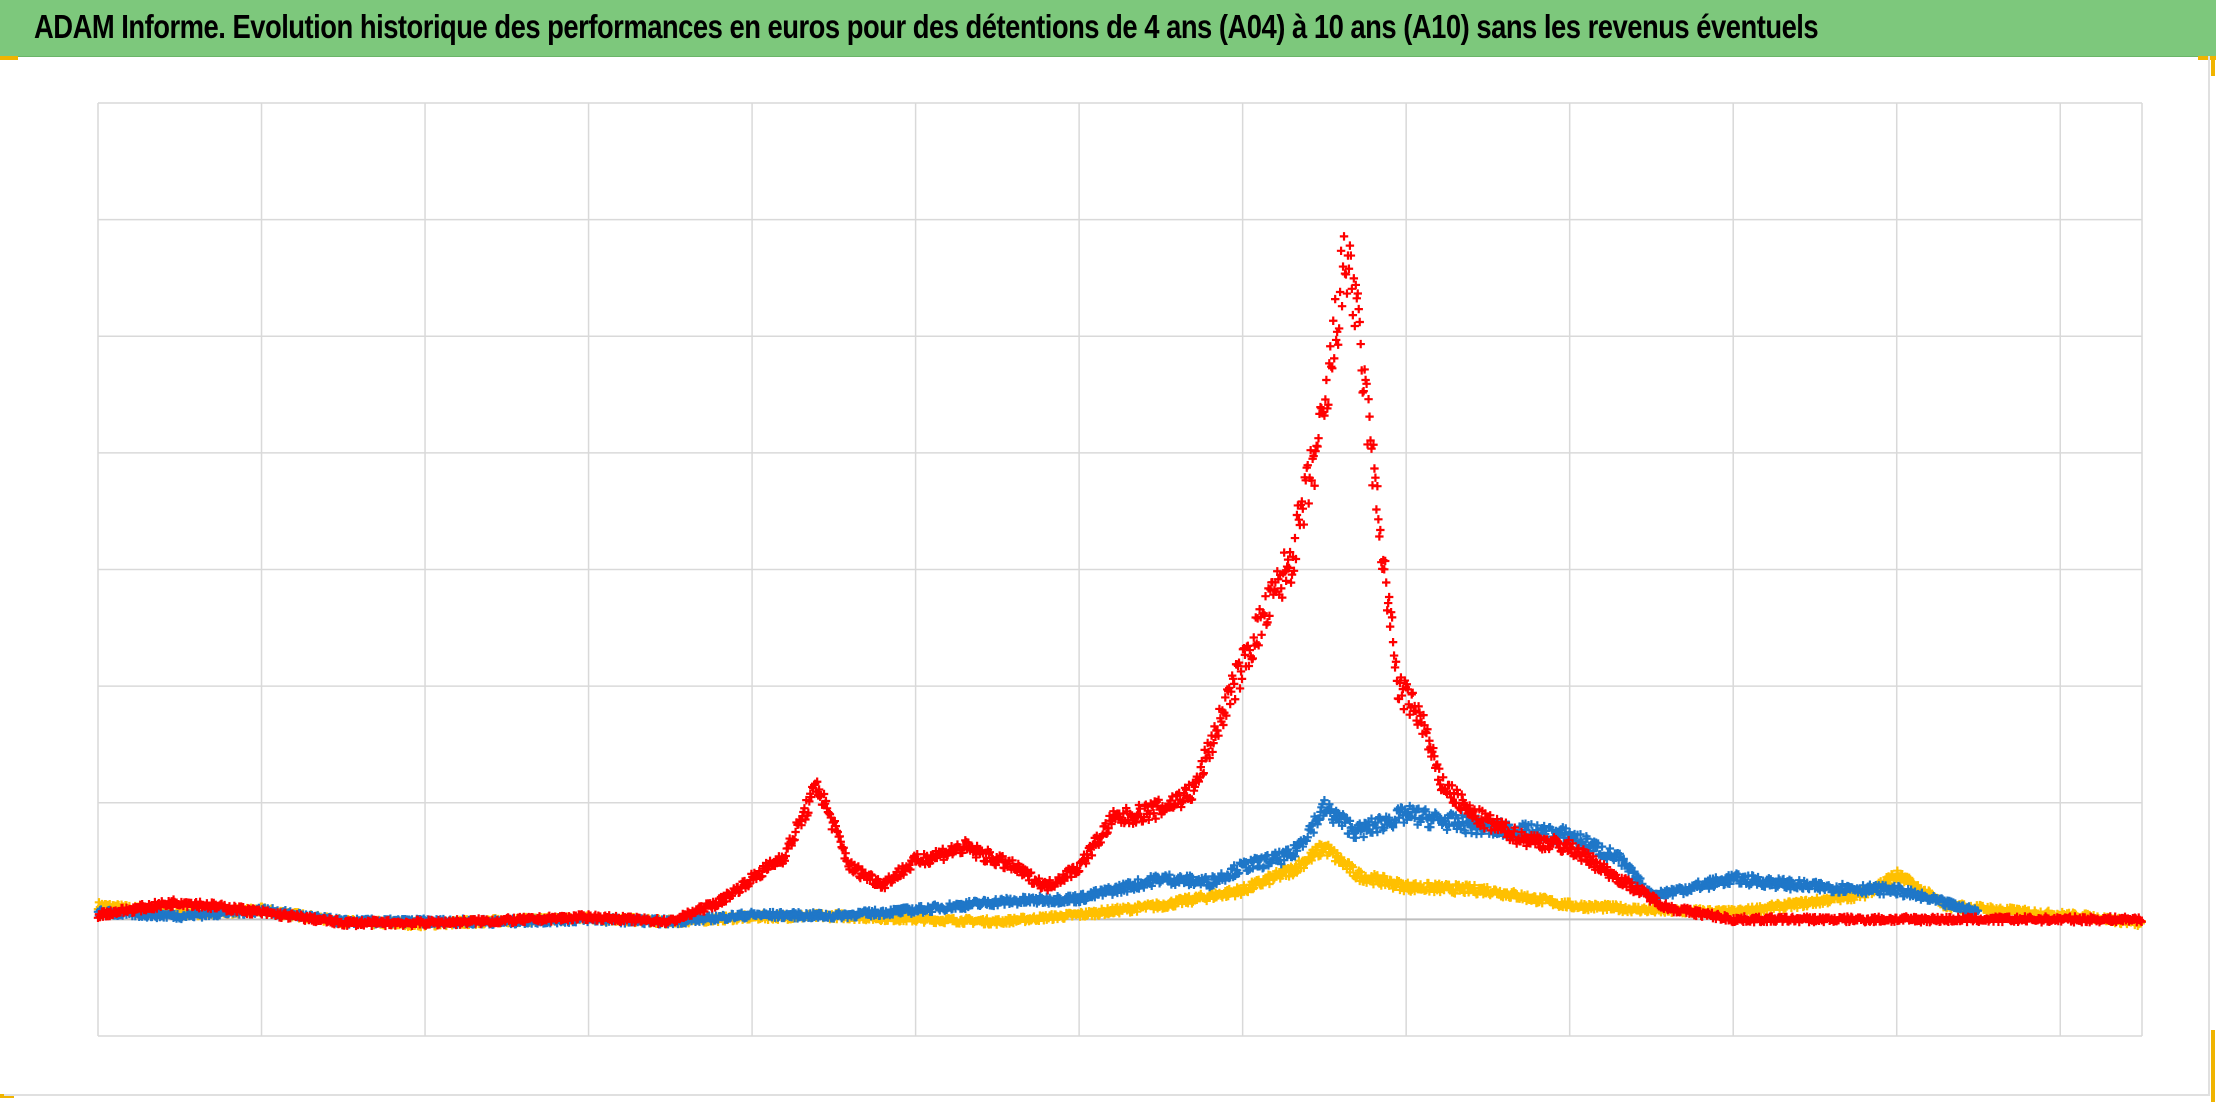 This screenshot has height=1102, width=2216. I want to click on corner-mark-right-edge, so click(2213, 66).